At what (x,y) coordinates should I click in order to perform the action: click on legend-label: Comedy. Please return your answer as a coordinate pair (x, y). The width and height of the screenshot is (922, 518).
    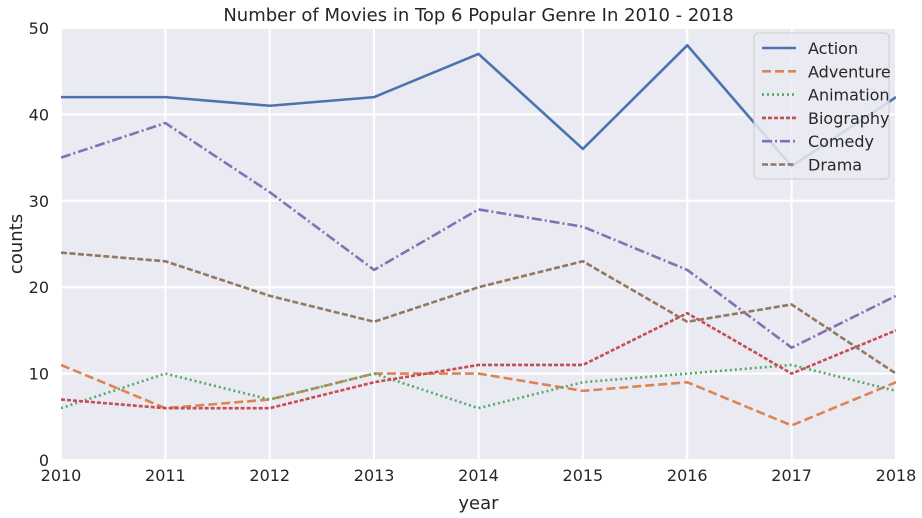
    Looking at the image, I should click on (841, 141).